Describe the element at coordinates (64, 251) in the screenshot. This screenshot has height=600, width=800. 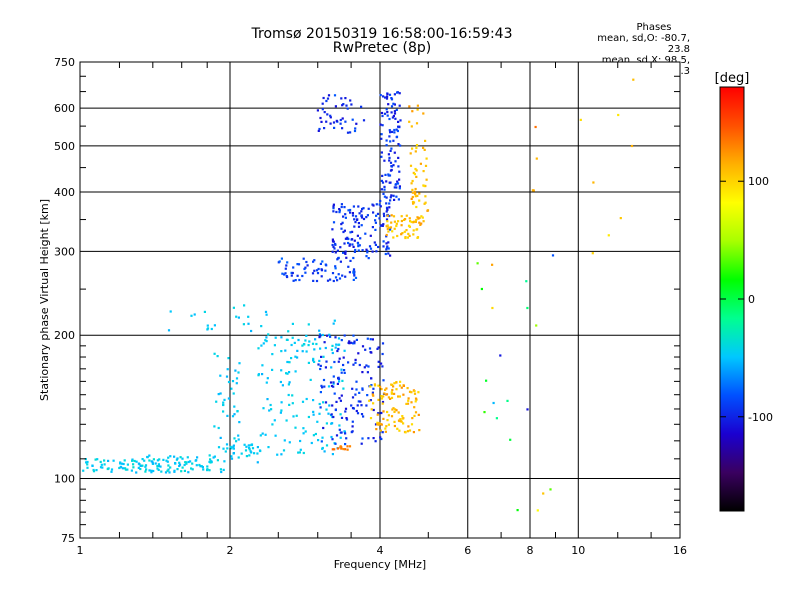
I see `y-tick-label-300: 300` at that location.